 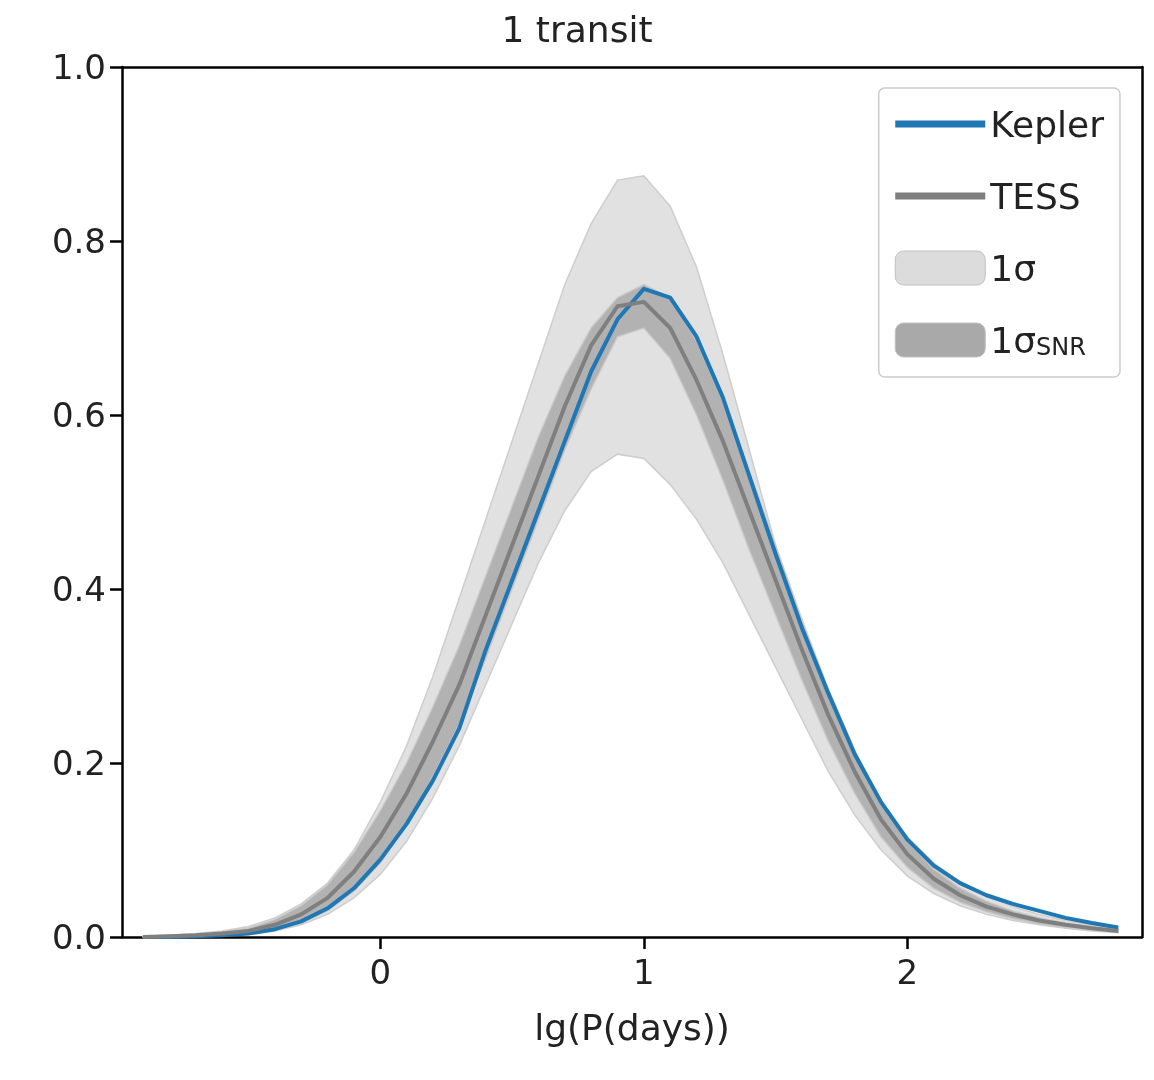 What do you see at coordinates (577, 29) in the screenshot?
I see `chart-title: 1 transit` at bounding box center [577, 29].